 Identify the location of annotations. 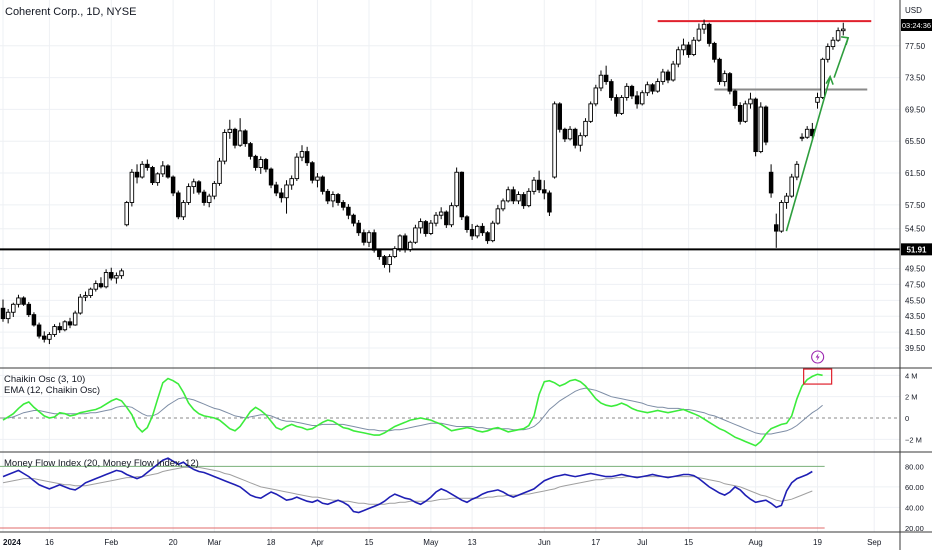
(817, 200).